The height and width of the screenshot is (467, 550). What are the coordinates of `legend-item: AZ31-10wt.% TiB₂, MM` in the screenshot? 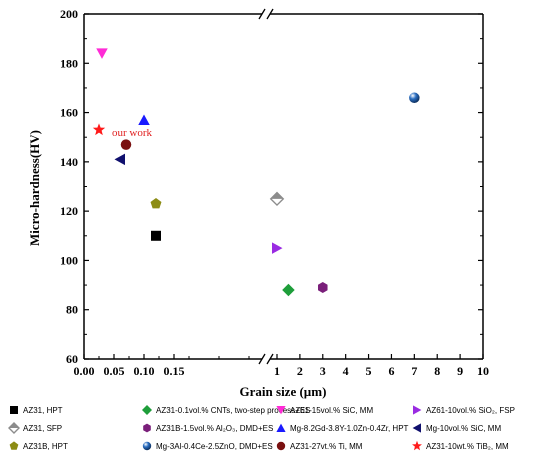 It's located at (460, 446).